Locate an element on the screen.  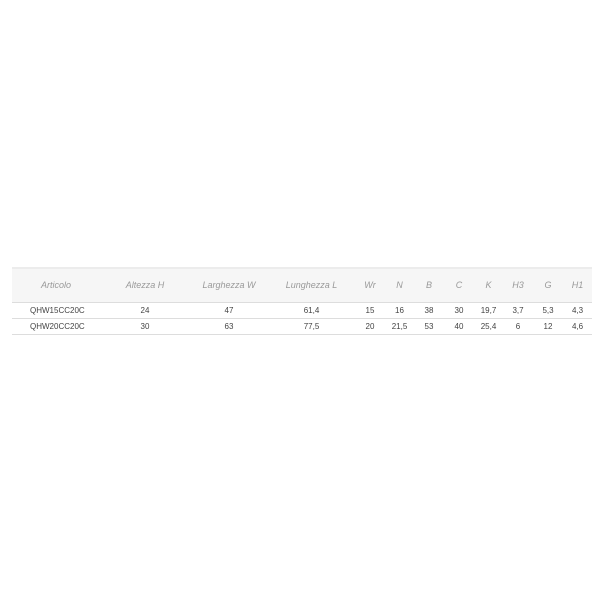
cell-articolo: QHW15CC20C is located at coordinates (56, 310).